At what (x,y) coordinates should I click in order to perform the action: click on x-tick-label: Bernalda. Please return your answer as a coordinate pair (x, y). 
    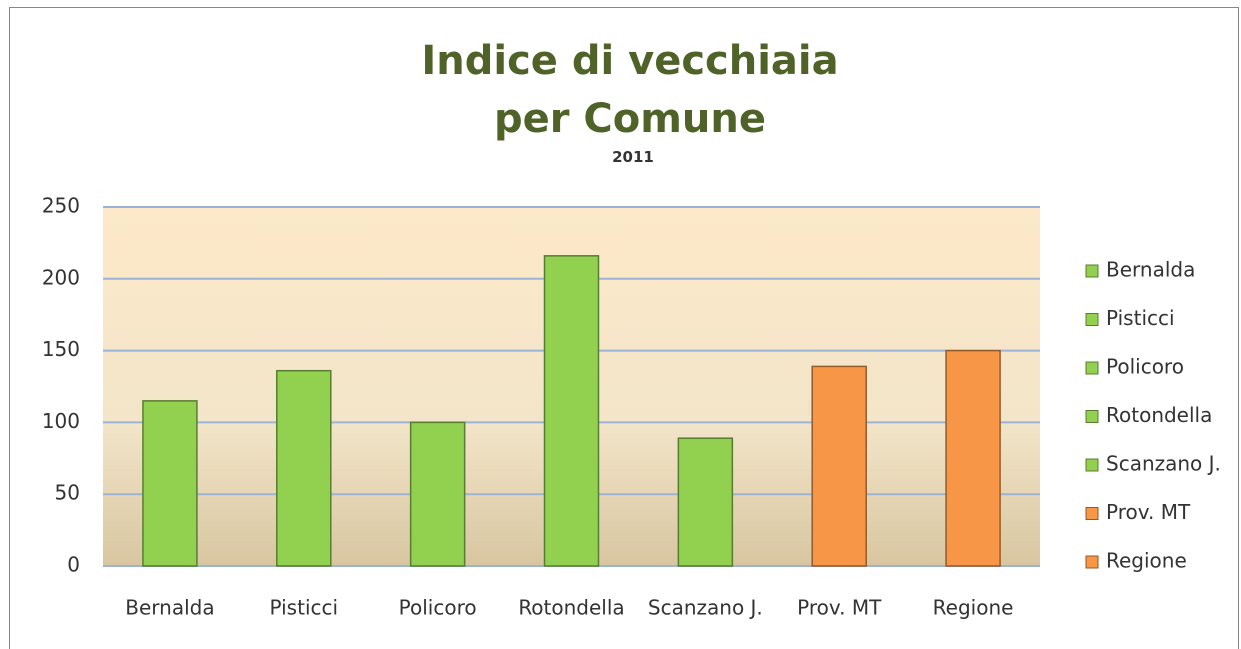
    Looking at the image, I should click on (169, 608).